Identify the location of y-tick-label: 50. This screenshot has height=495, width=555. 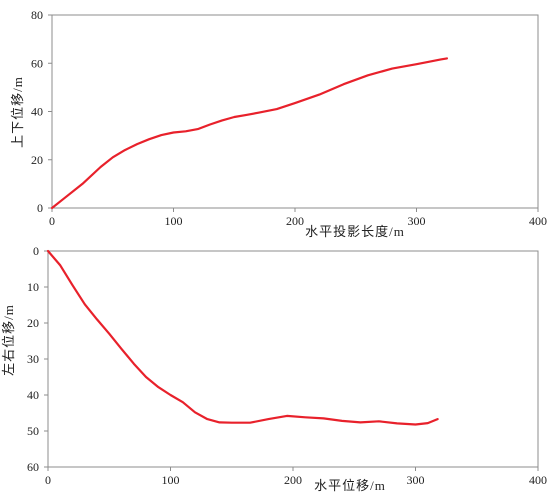
(33, 431).